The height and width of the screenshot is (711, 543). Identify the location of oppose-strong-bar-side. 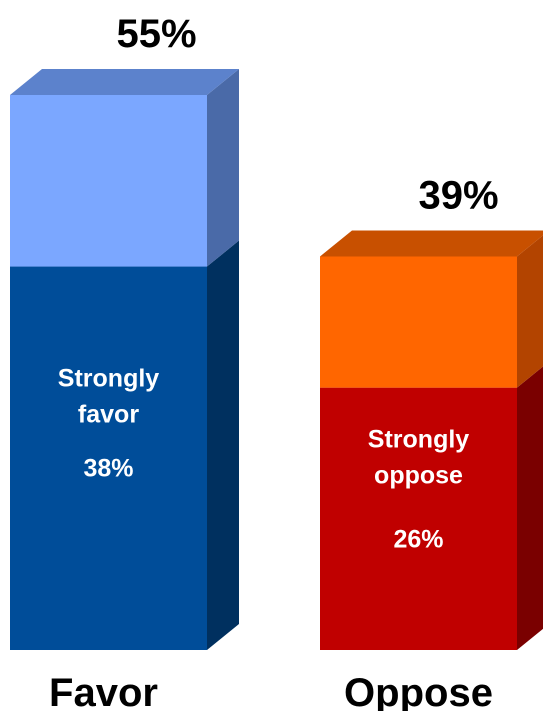
(530, 508).